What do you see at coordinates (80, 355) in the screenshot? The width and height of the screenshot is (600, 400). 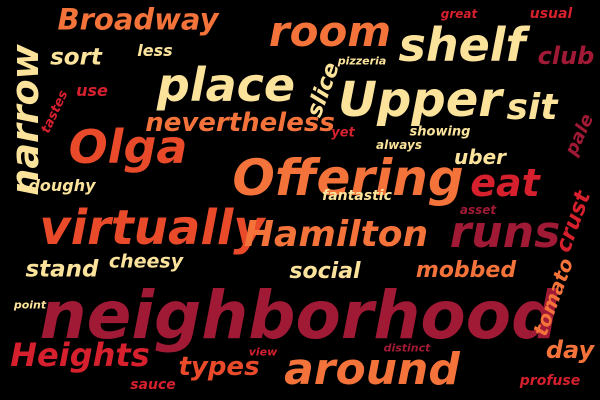 I see `word-heights: Heights` at bounding box center [80, 355].